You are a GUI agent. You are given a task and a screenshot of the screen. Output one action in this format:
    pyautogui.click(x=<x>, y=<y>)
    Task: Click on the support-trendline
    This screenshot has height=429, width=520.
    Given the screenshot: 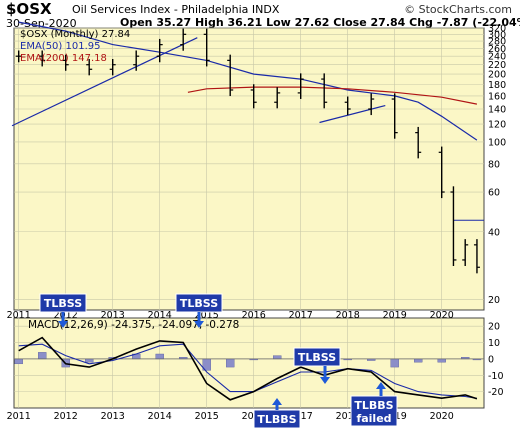 What is the action you would take?
    pyautogui.click(x=104, y=82)
    